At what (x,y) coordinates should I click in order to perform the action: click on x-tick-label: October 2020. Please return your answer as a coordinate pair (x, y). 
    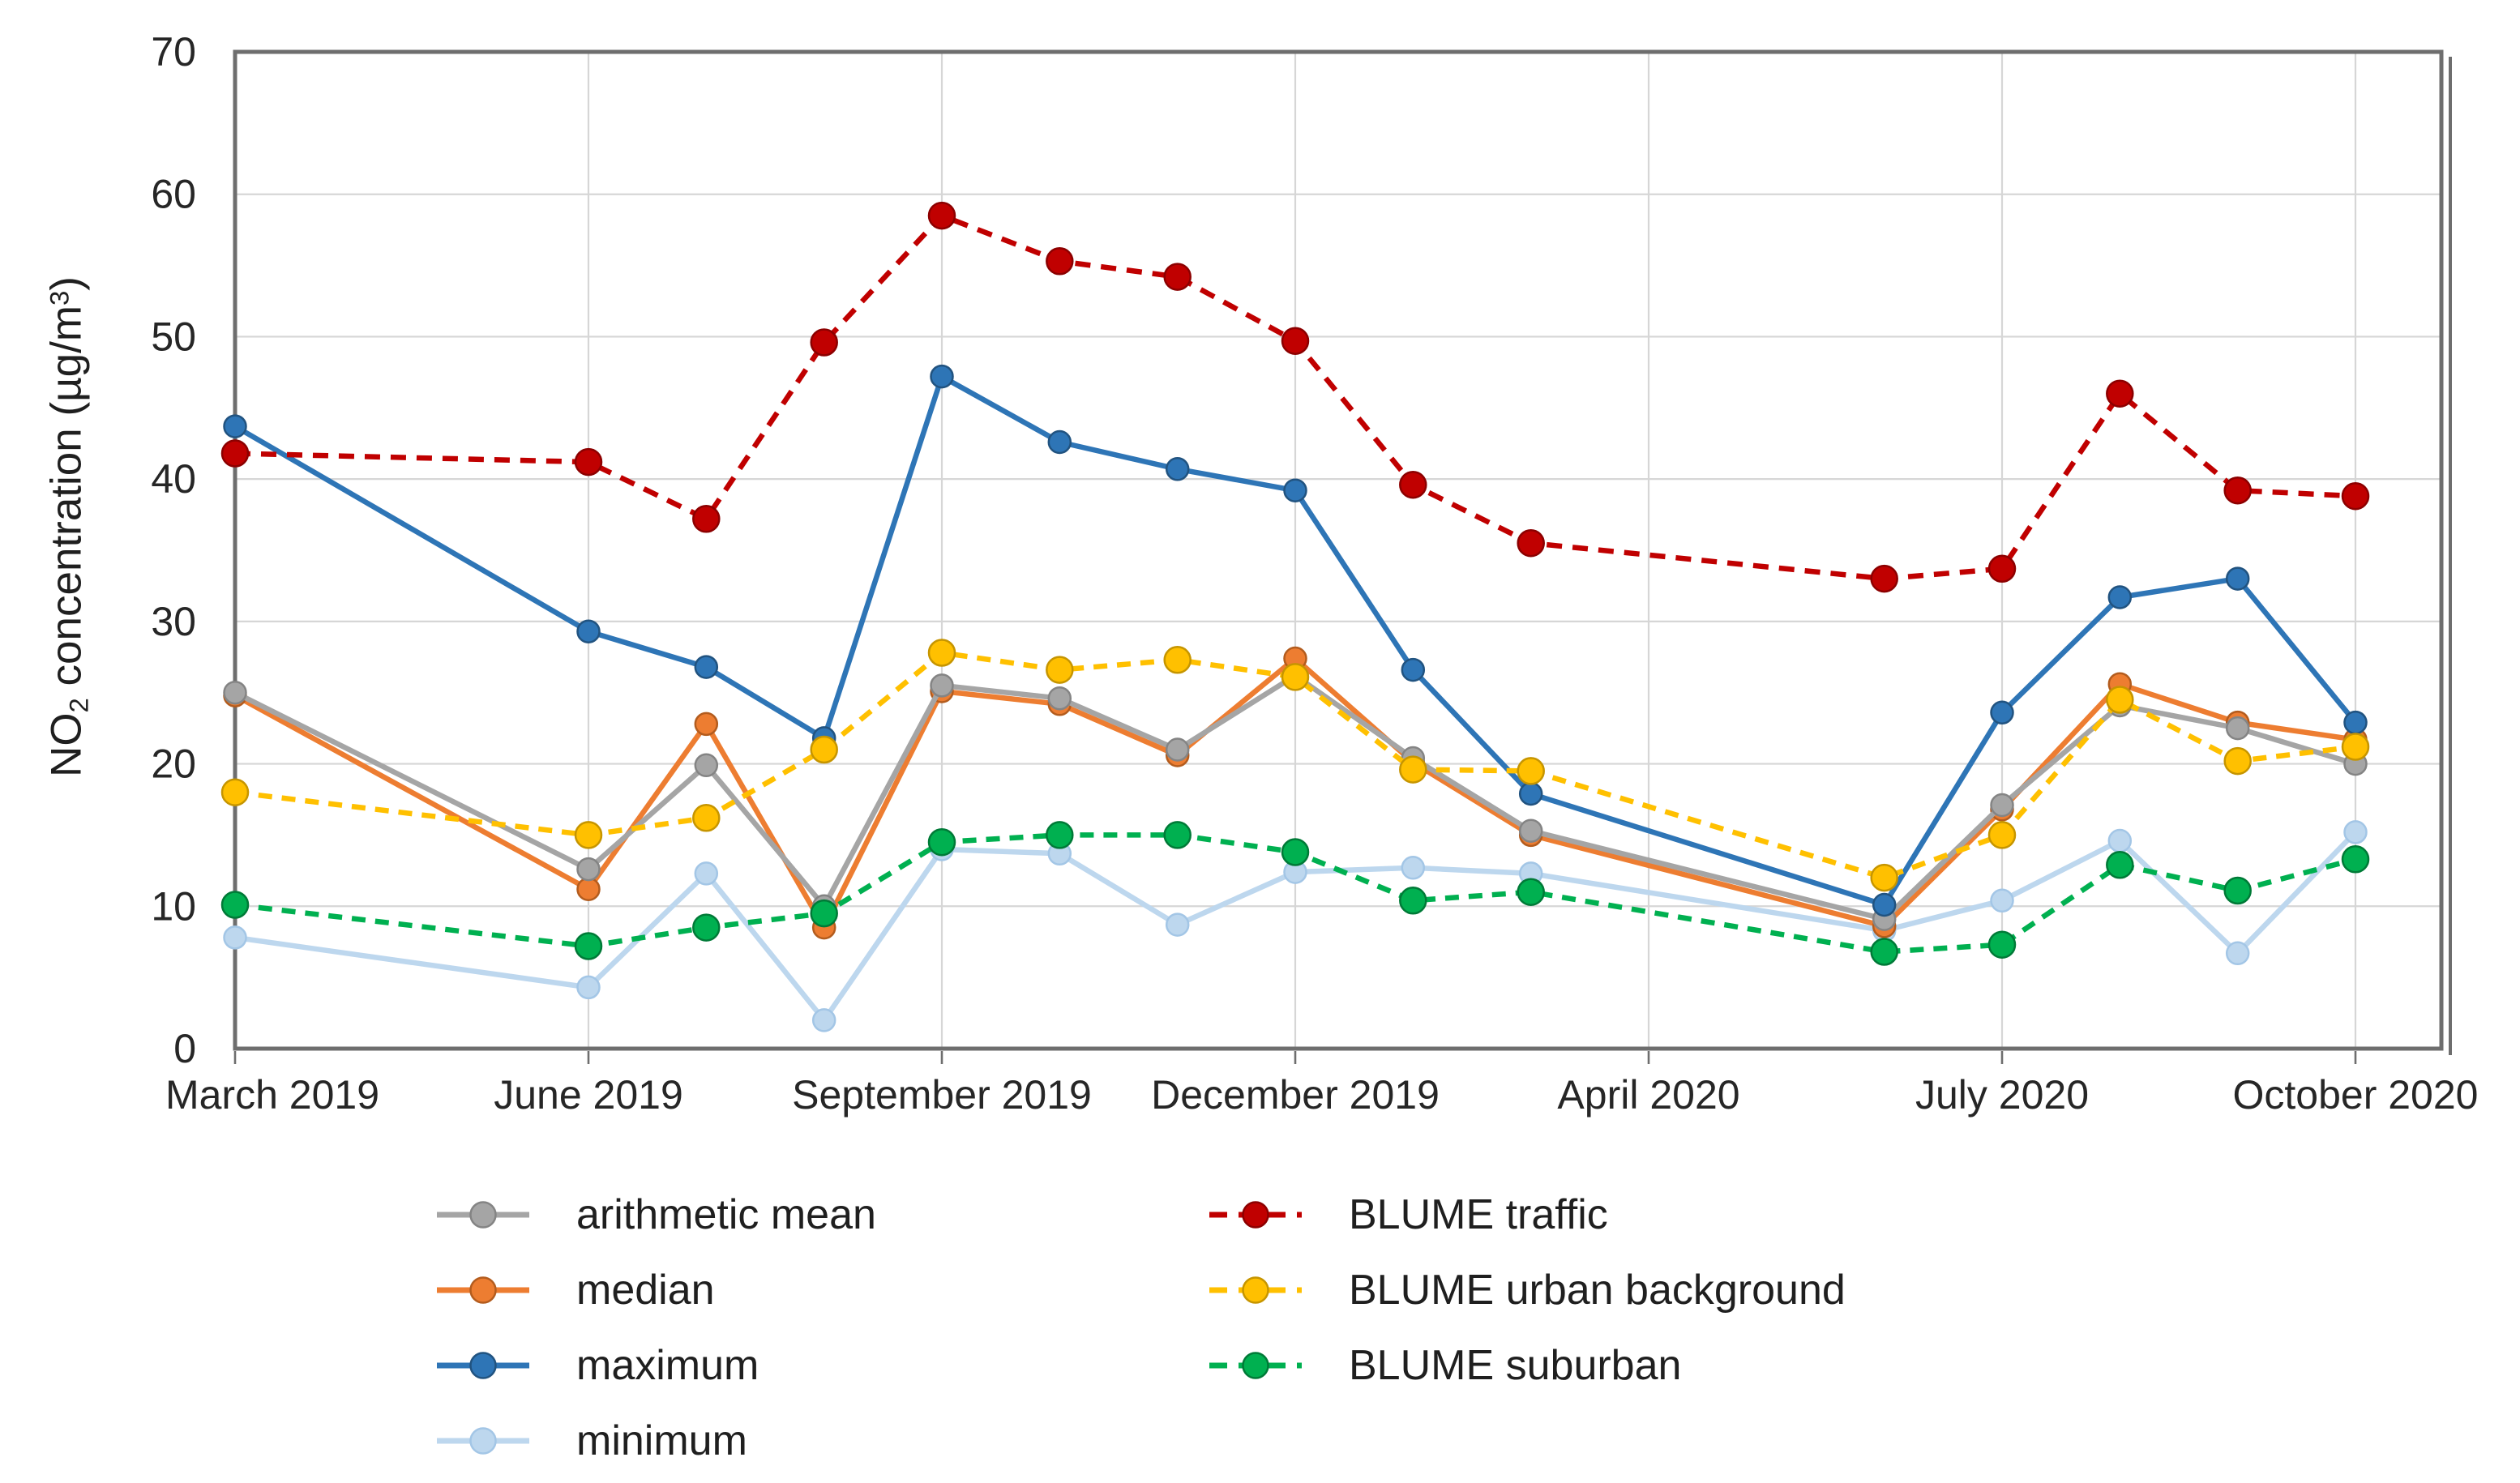
    Looking at the image, I should click on (2356, 1095).